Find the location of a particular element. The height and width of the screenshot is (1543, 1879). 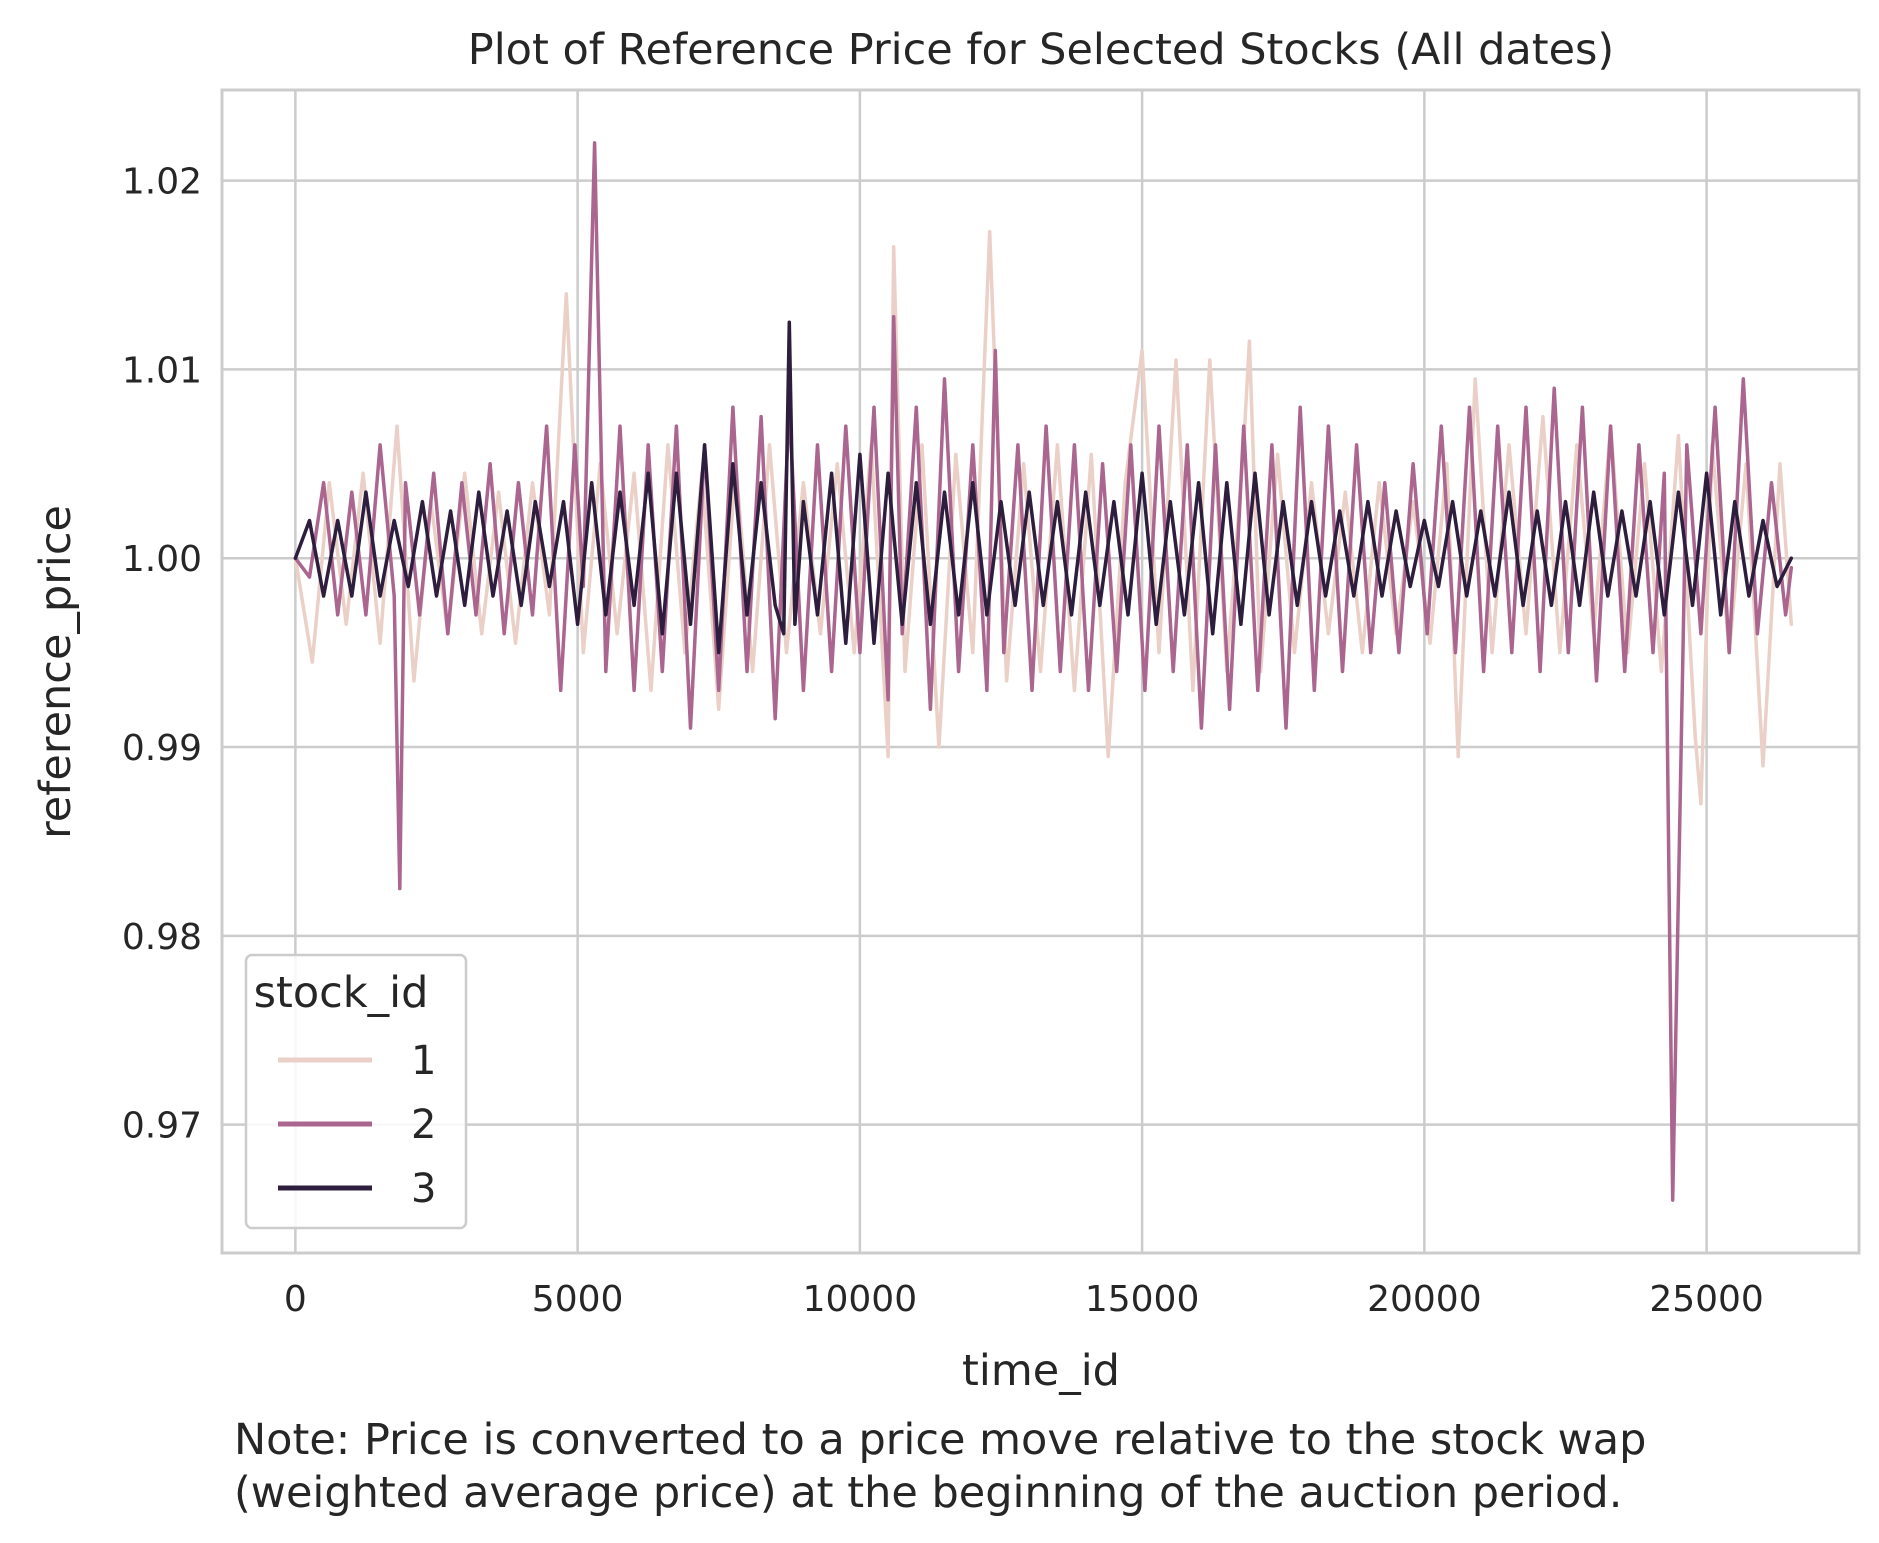

x-axis-ticks: 0 5000 10000 15000 20000 25000 is located at coordinates (1024, 1299).